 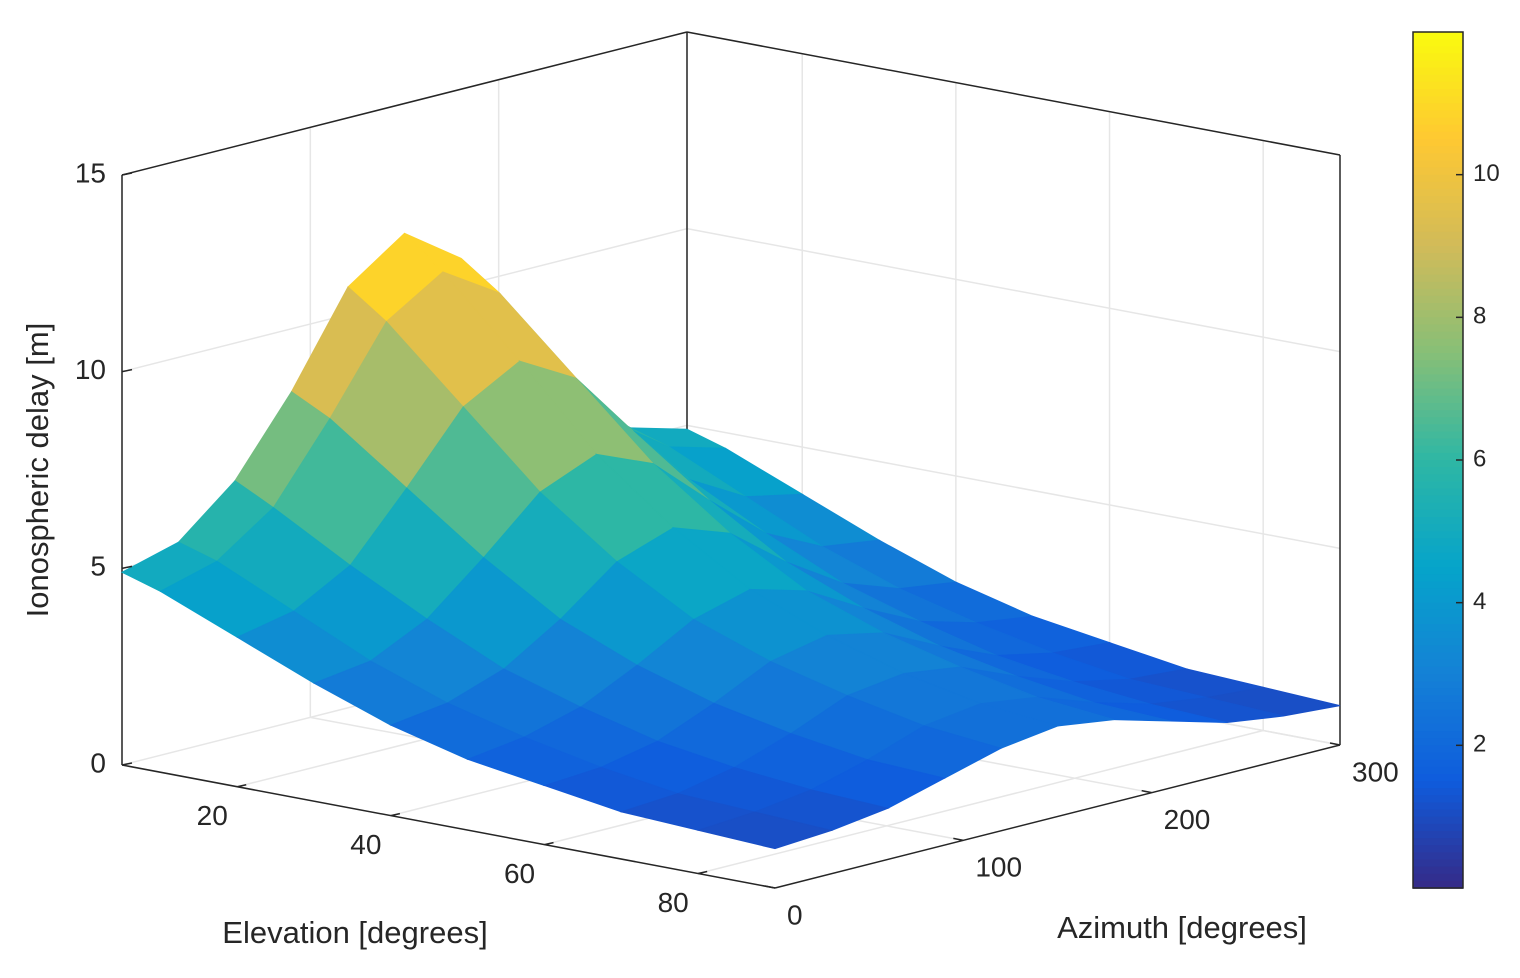 I want to click on x-tick-label: 20, so click(x=212, y=815).